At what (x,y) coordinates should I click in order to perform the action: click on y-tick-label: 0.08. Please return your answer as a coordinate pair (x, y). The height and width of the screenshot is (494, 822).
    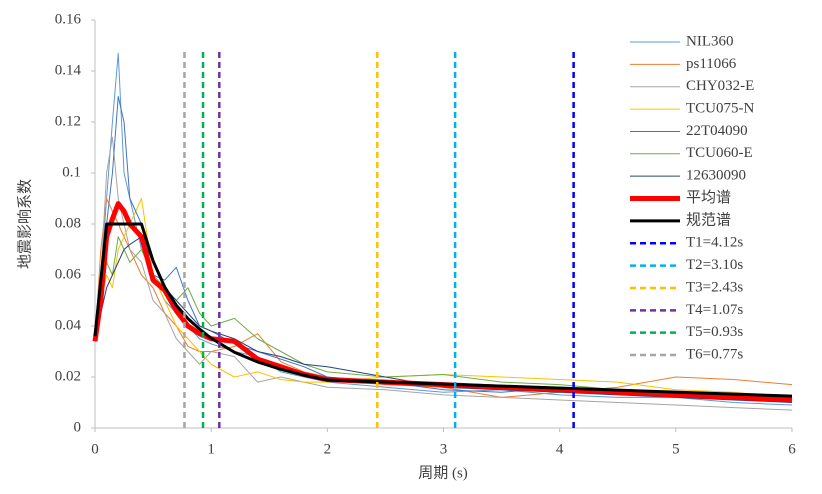
    Looking at the image, I should click on (68, 223).